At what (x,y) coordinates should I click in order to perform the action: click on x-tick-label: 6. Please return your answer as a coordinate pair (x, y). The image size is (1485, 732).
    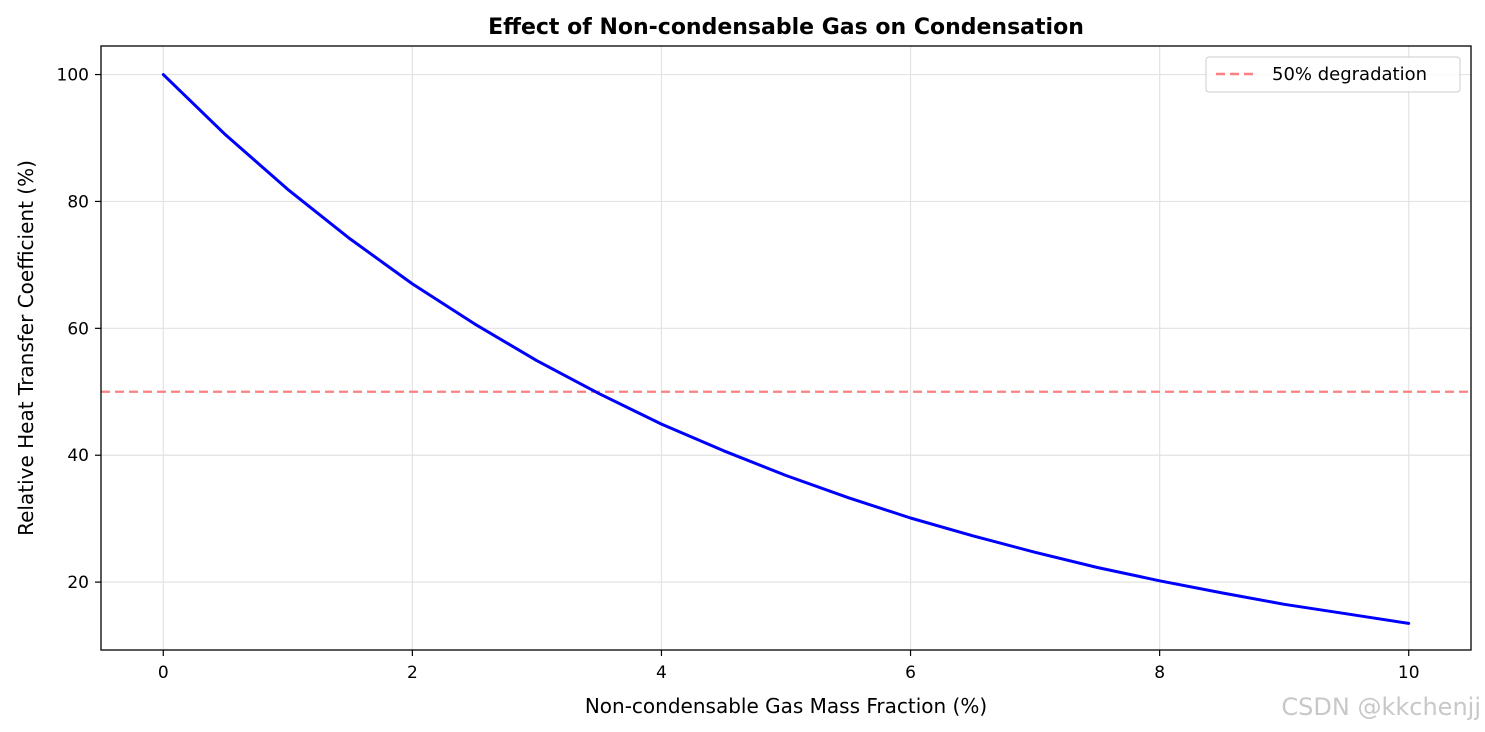
    Looking at the image, I should click on (910, 673).